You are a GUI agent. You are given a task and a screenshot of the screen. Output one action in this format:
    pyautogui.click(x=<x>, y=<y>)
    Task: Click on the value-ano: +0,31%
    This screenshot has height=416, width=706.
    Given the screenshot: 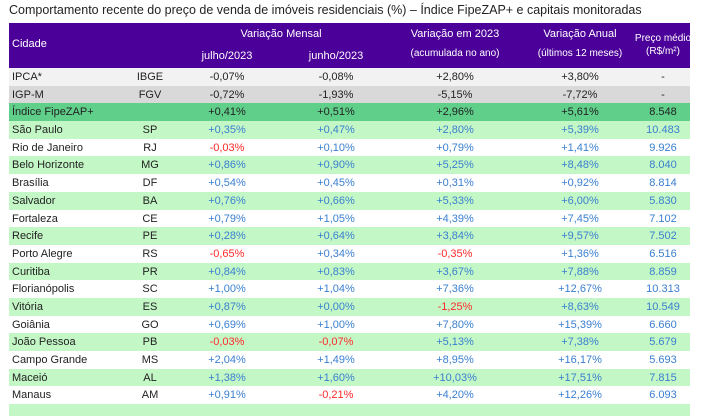 What is the action you would take?
    pyautogui.click(x=455, y=183)
    